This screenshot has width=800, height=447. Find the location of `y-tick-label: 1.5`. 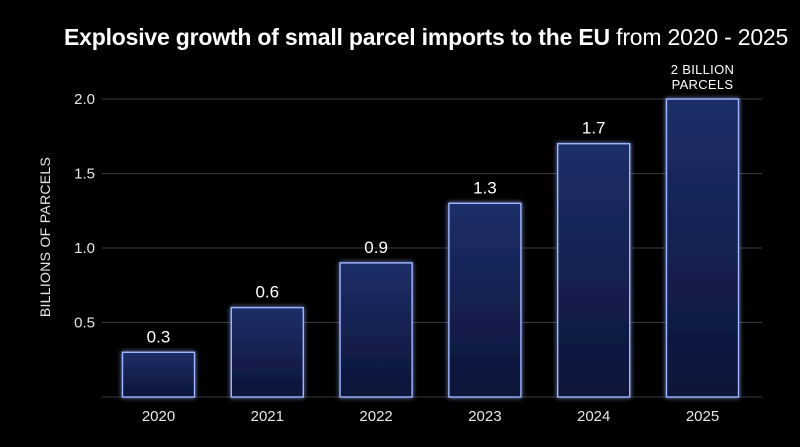

y-tick-label: 1.5 is located at coordinates (84, 174).